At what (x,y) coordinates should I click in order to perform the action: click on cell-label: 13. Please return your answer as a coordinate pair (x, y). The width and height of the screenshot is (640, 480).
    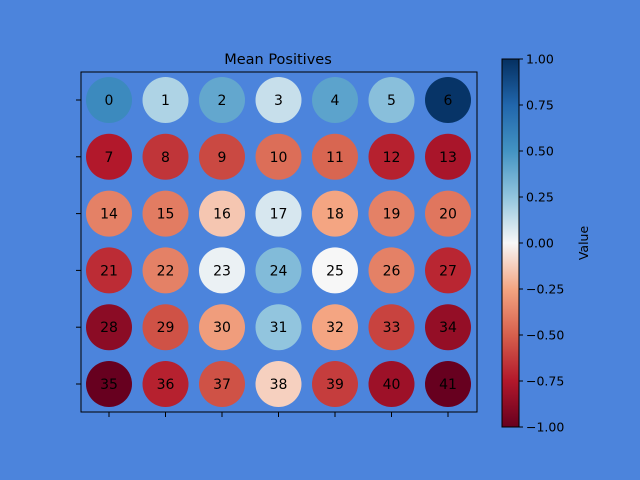
    Looking at the image, I should click on (448, 158).